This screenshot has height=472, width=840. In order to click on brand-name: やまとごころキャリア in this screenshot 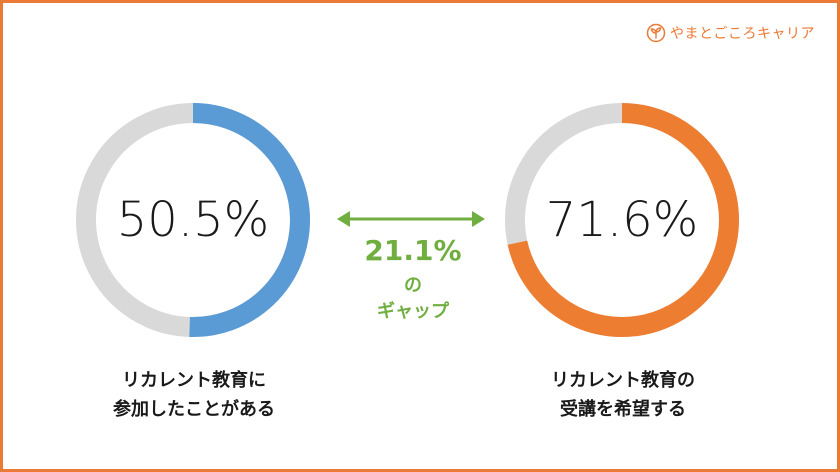, I will do `click(742, 34)`.